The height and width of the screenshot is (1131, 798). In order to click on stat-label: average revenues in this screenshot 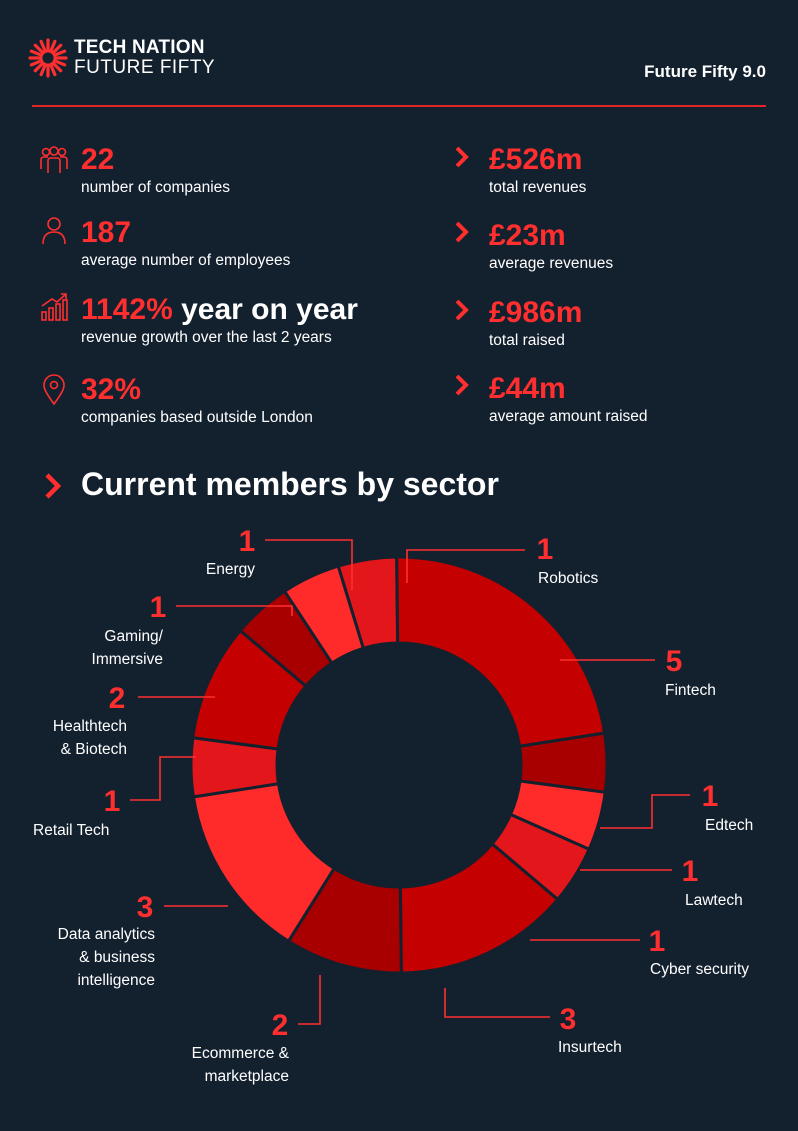, I will do `click(551, 263)`.